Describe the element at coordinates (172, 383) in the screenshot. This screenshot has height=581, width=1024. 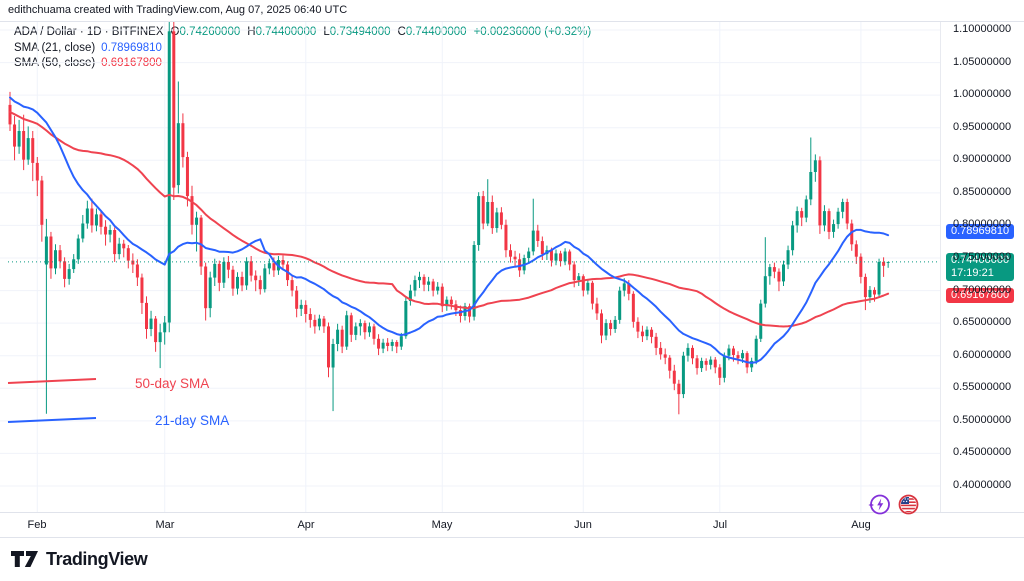
I see `annotation-50-day-sma: 50-day SMA` at that location.